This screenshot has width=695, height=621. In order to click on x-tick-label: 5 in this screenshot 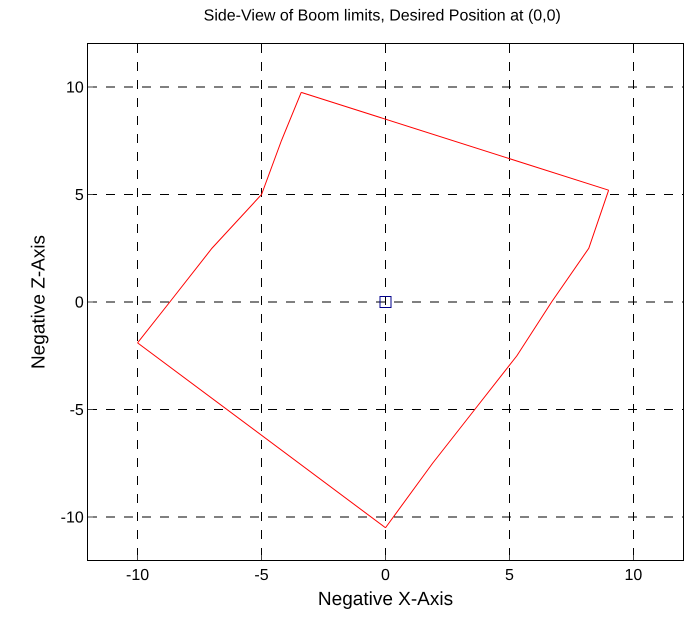, I will do `click(509, 575)`.